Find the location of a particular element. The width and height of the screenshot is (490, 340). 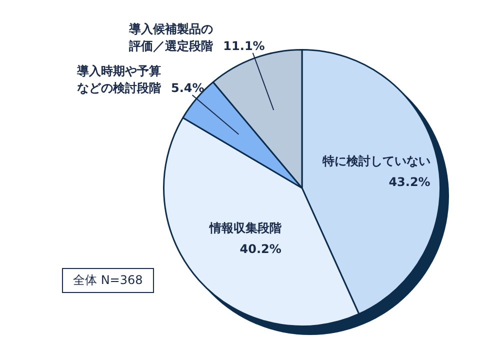

slice-label: 導入候補製品の評価／選定段階 is located at coordinates (171, 37).